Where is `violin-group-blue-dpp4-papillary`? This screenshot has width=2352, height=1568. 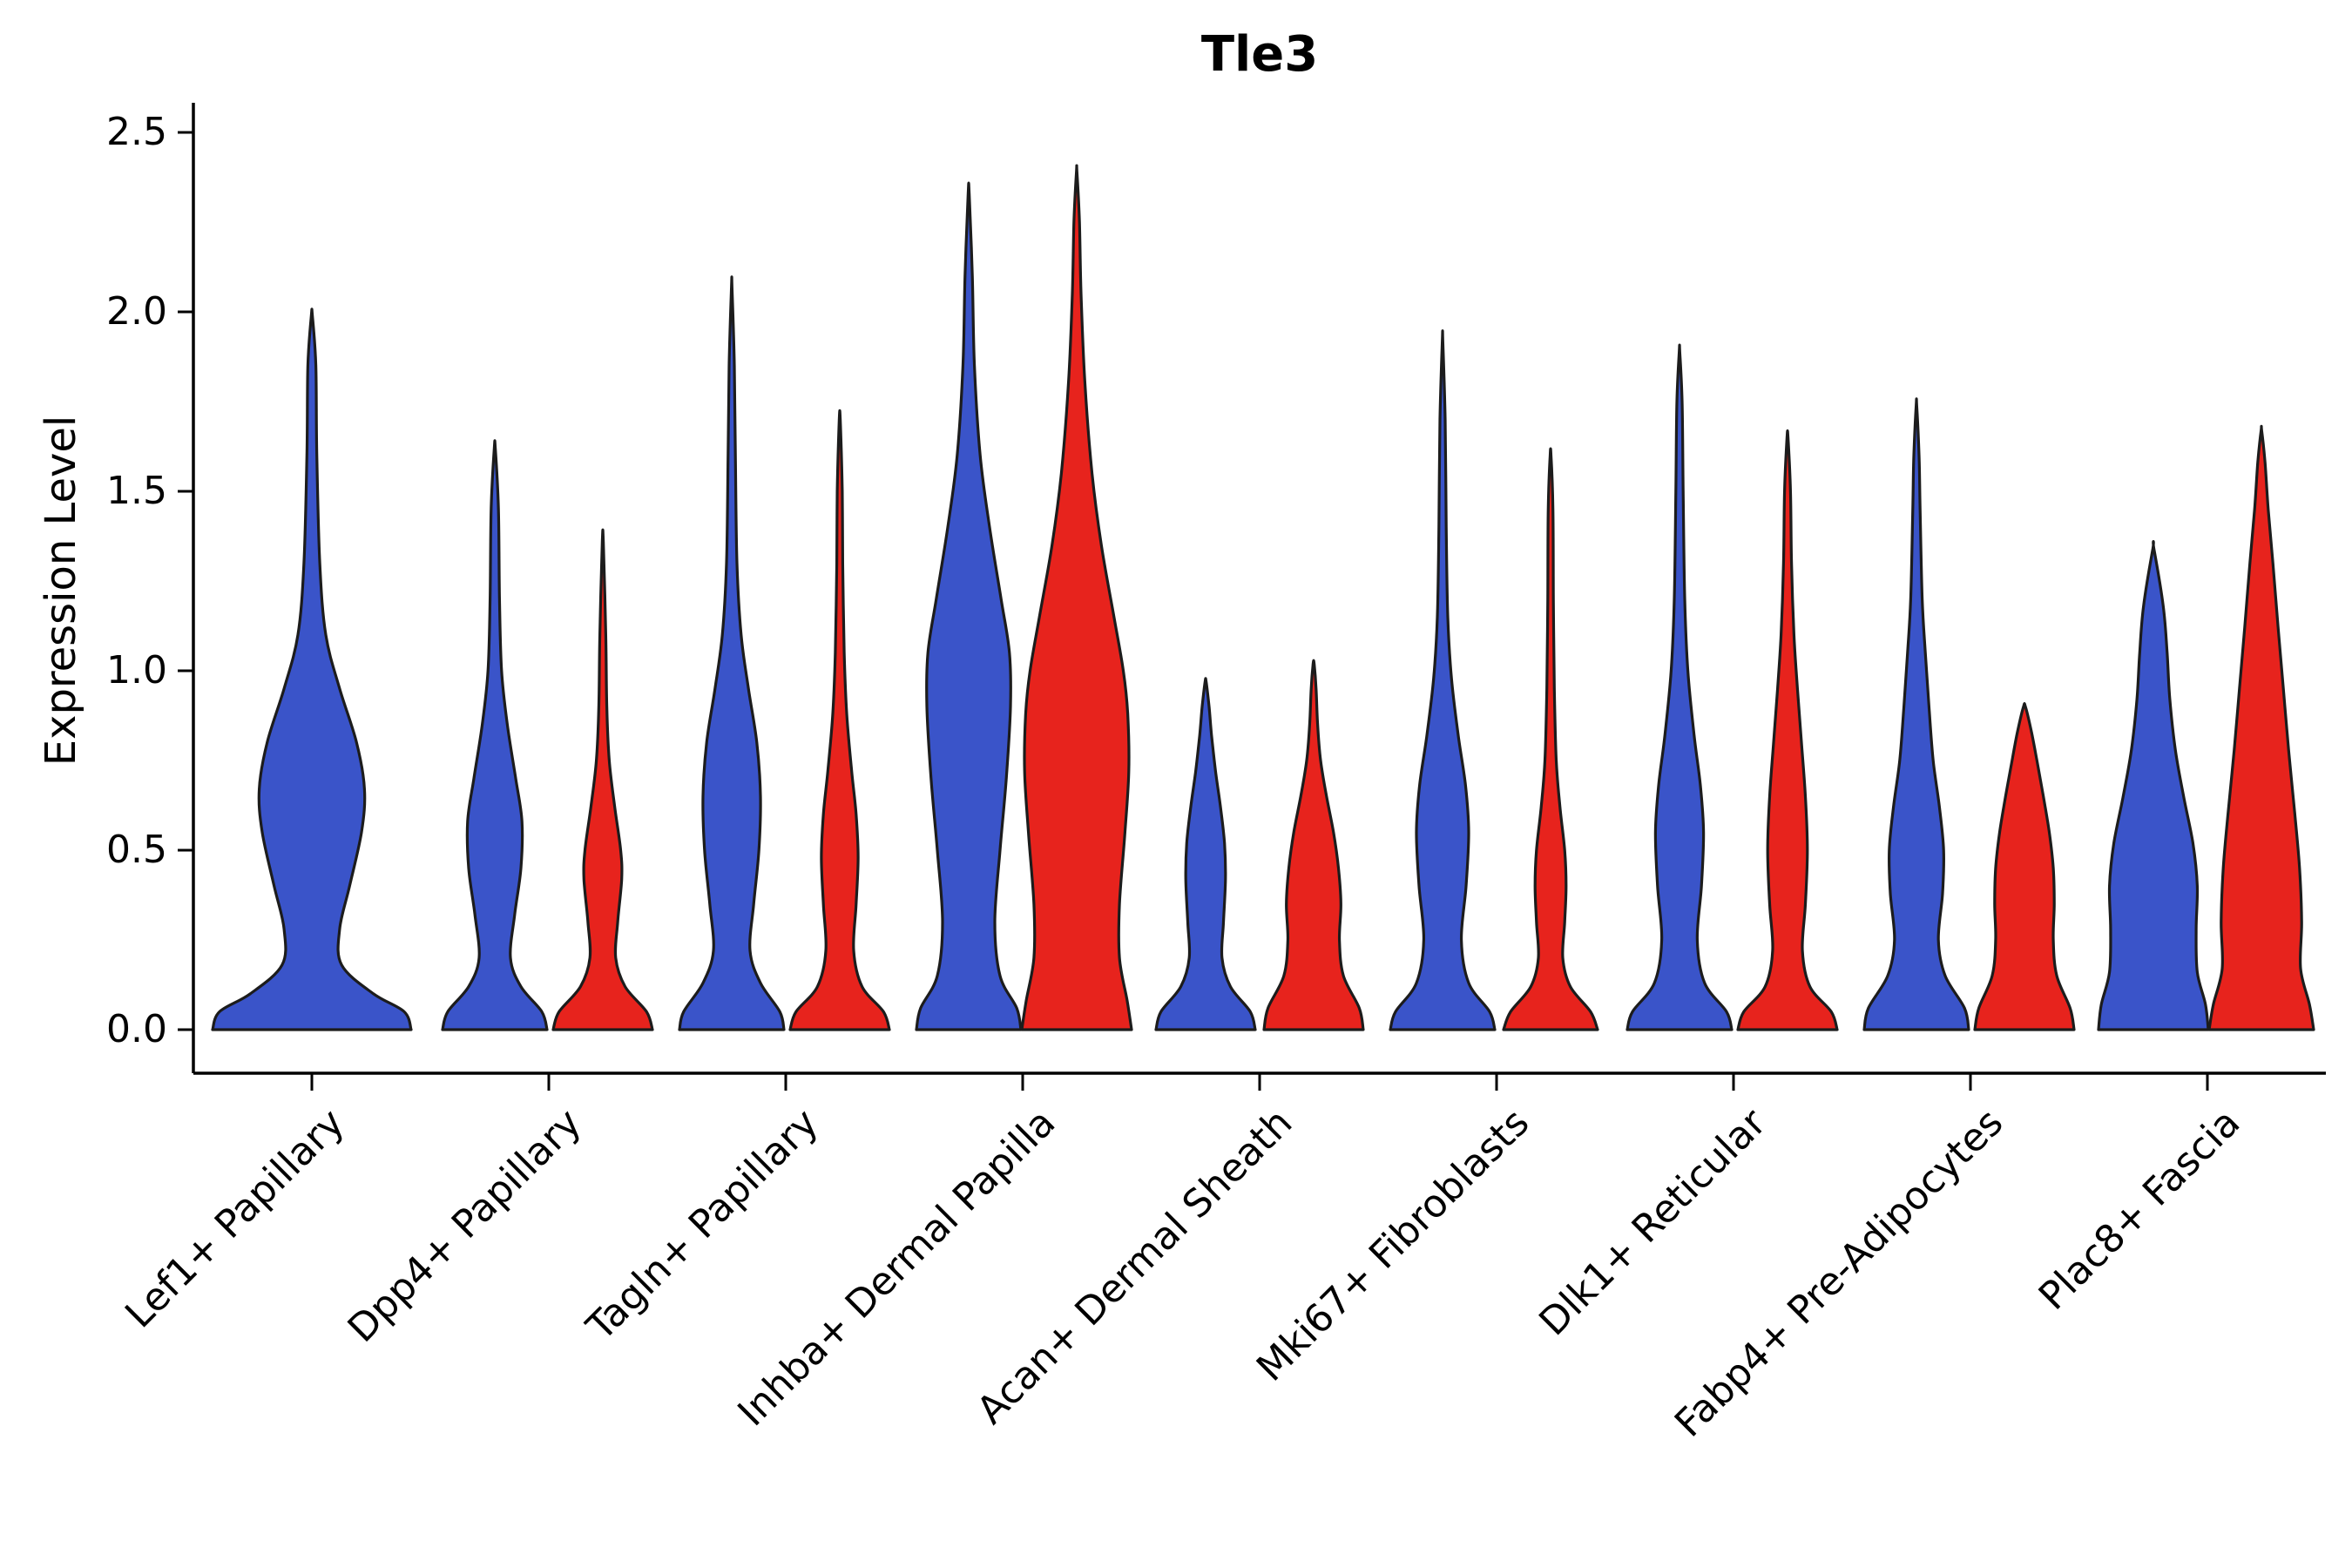 violin-group-blue-dpp4-papillary is located at coordinates (495, 735).